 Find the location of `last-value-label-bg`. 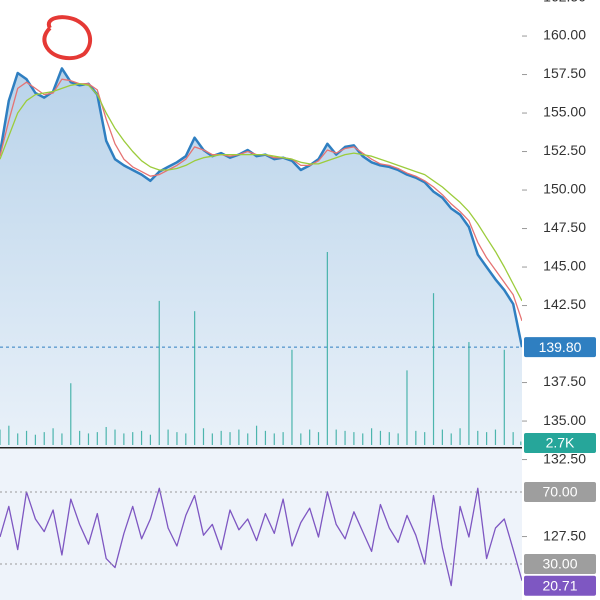

last-value-label-bg is located at coordinates (560, 585).